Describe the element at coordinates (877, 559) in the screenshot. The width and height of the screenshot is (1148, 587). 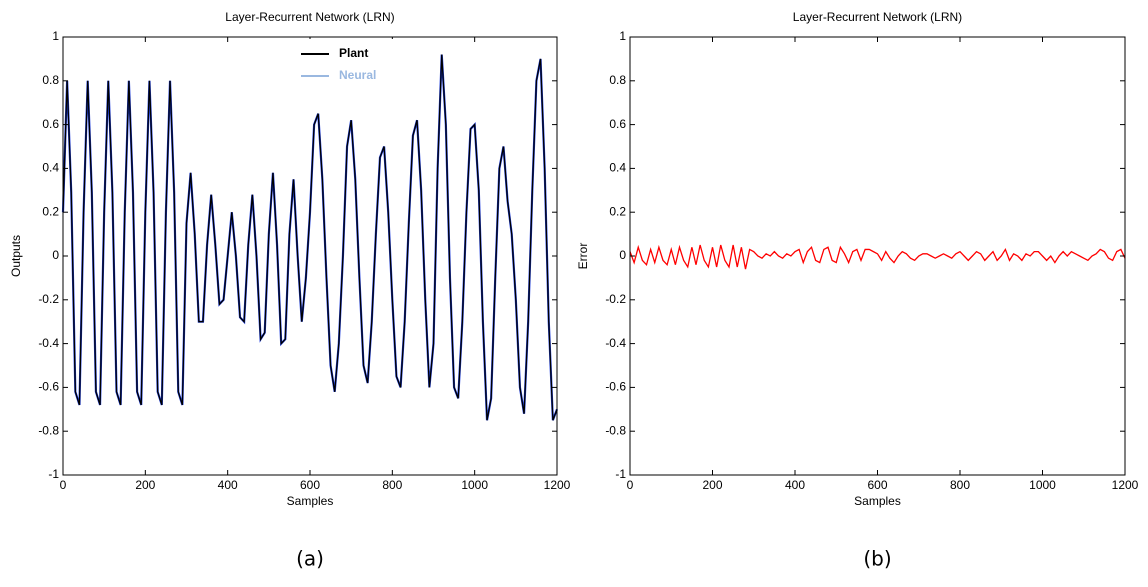
I see `panel-label: (b)` at that location.